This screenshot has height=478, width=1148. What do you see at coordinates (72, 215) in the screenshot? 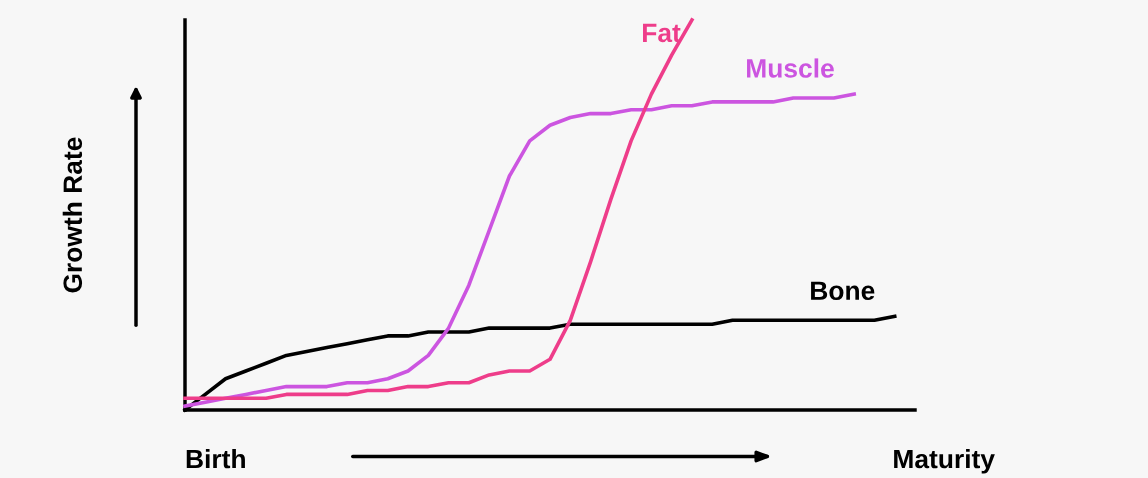
I see `y-axis-title: Growth Rate` at bounding box center [72, 215].